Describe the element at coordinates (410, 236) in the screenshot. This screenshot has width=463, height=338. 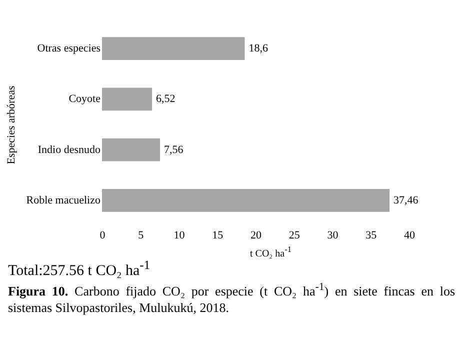
I see `x-tick-label: 40` at that location.